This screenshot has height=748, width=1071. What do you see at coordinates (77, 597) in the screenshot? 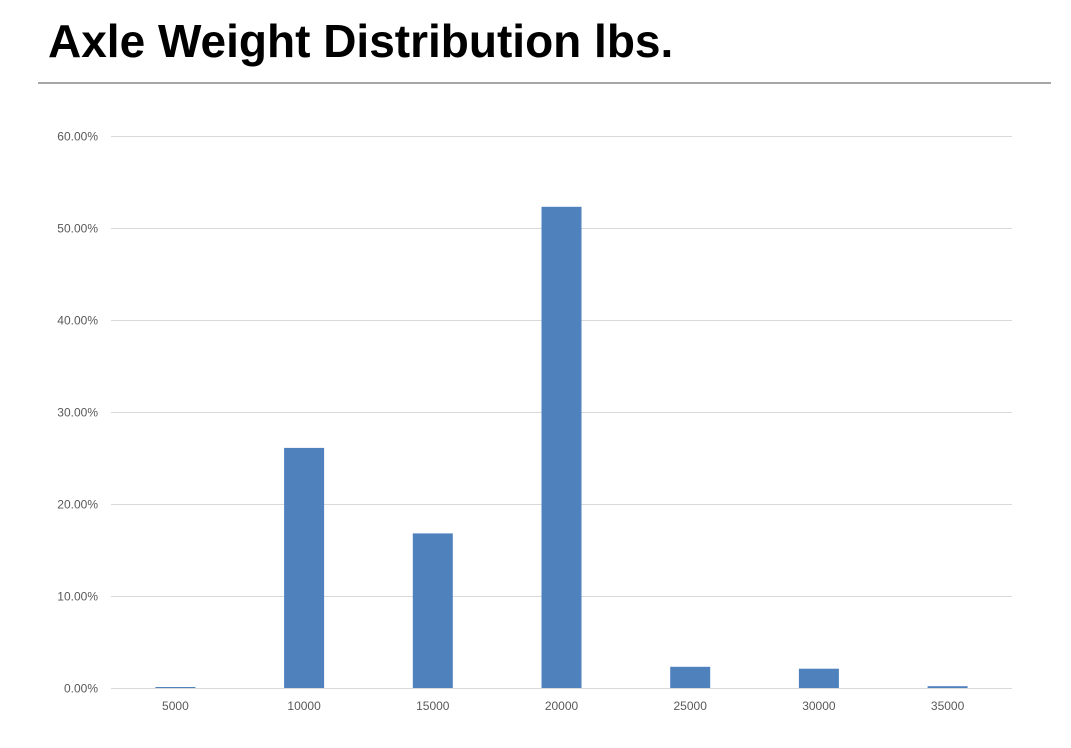
I see `y-tick-label: 10.00%` at bounding box center [77, 597].